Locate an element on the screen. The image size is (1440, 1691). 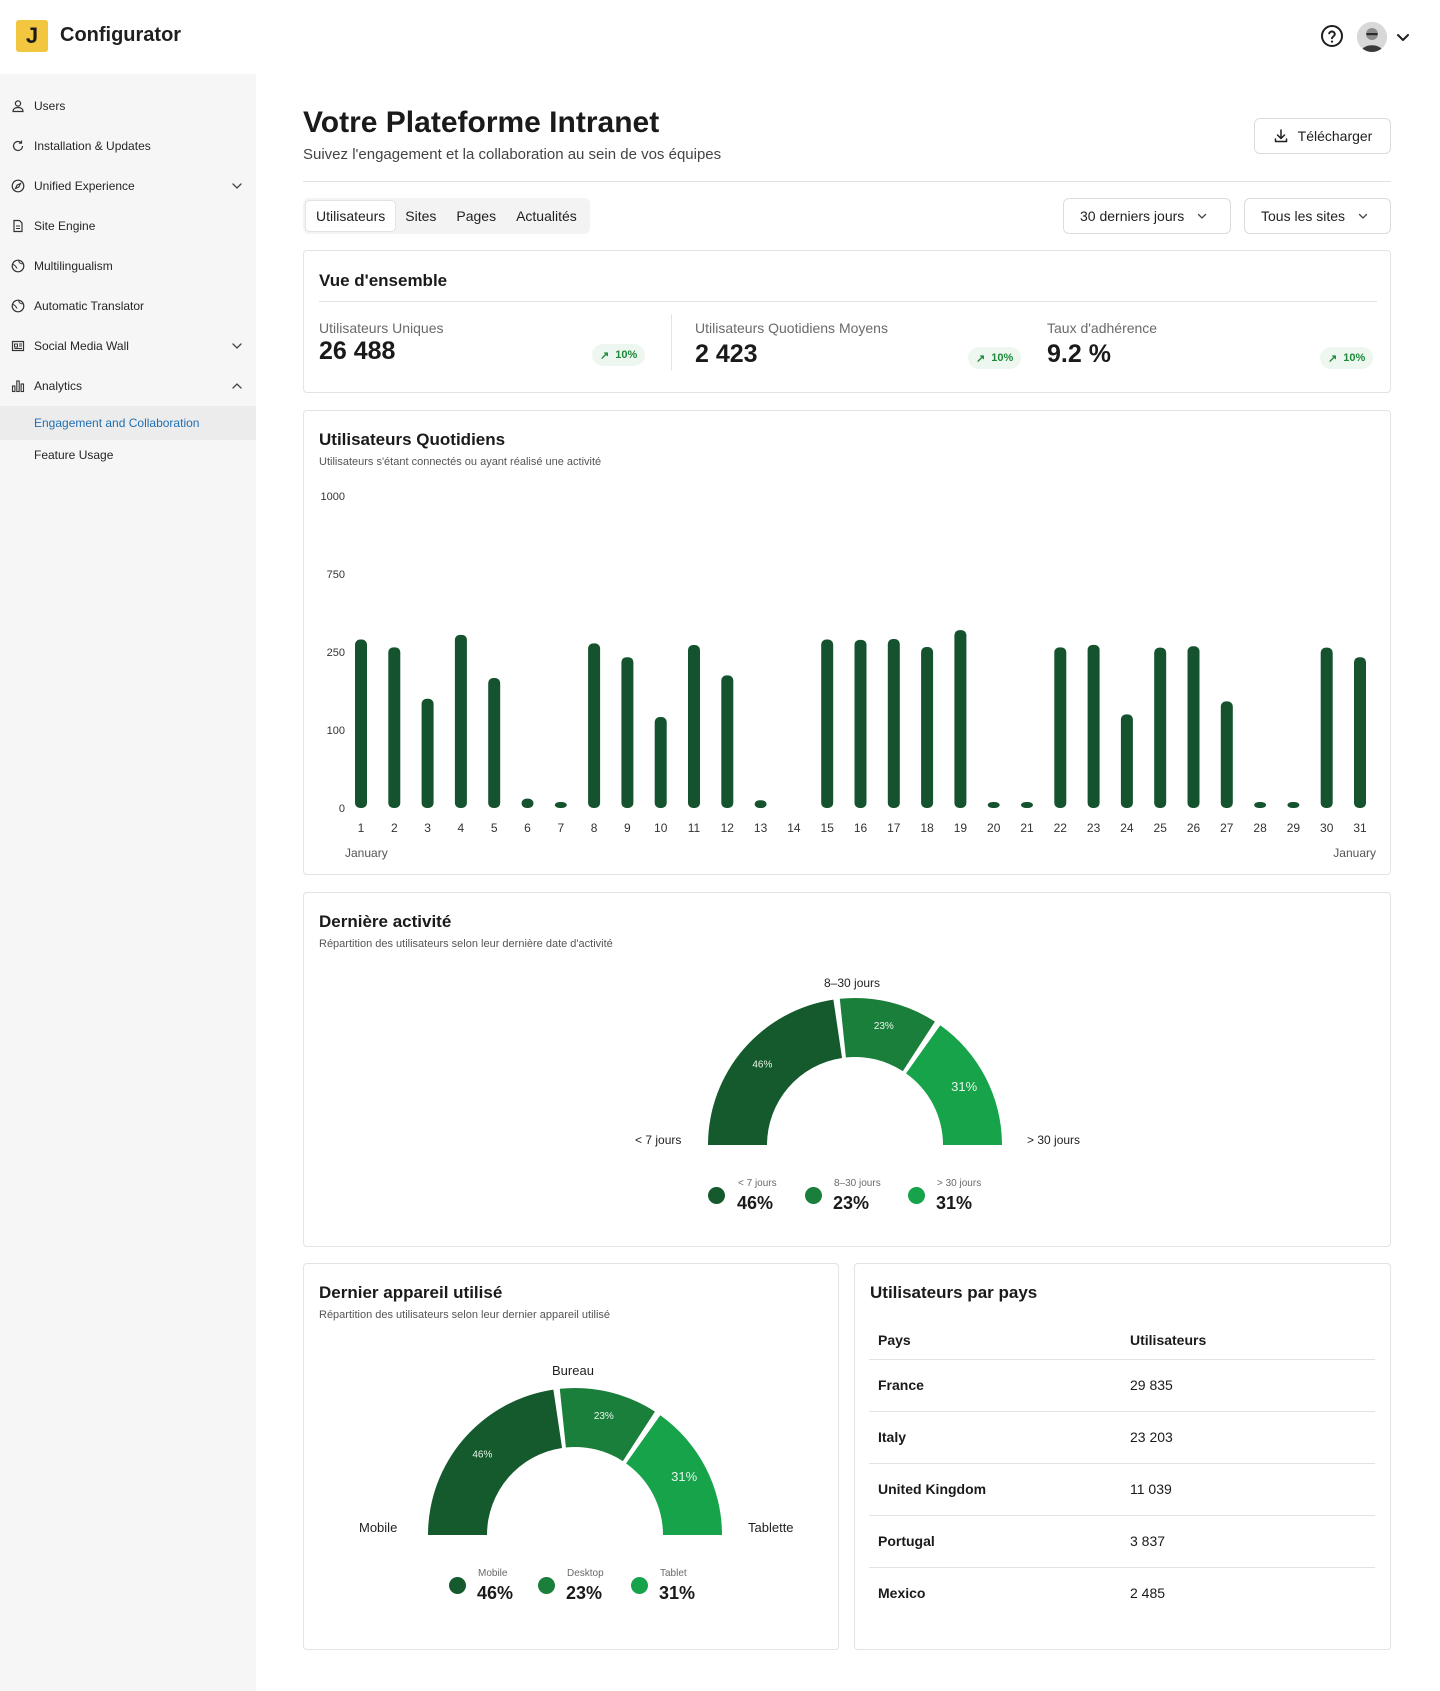
gauge-label-right: > 30 jours is located at coordinates (1054, 1140).